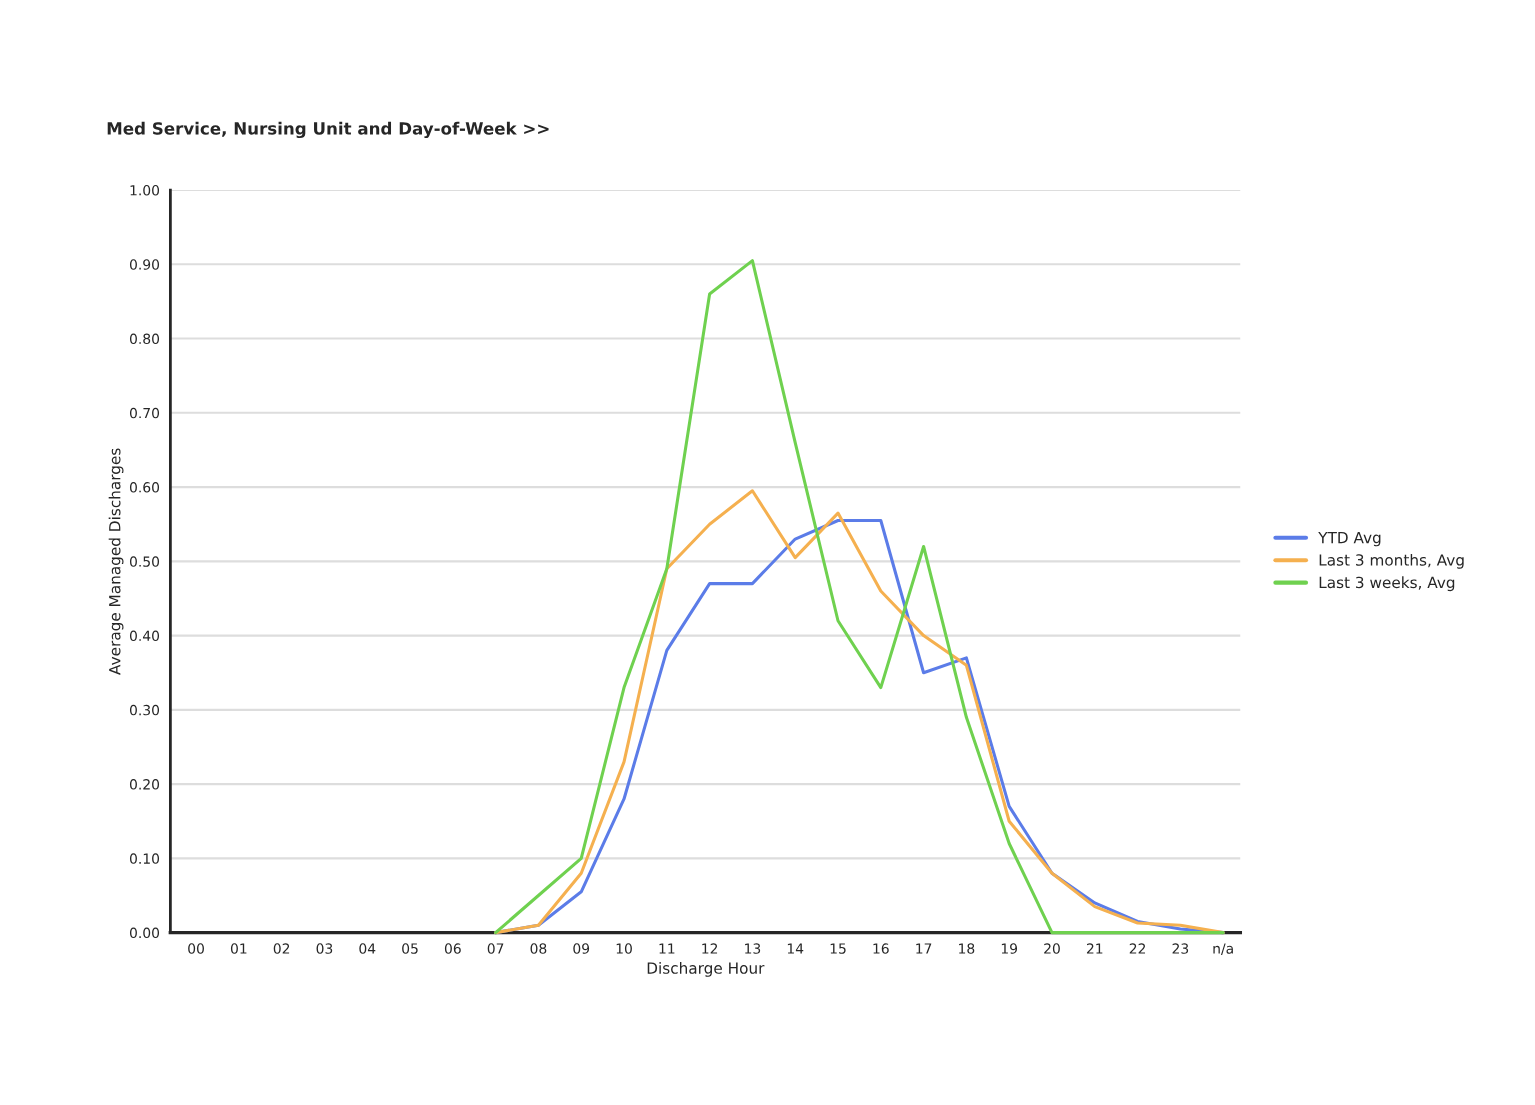 The height and width of the screenshot is (1105, 1535). What do you see at coordinates (538, 948) in the screenshot?
I see `x-tick-label: 08` at bounding box center [538, 948].